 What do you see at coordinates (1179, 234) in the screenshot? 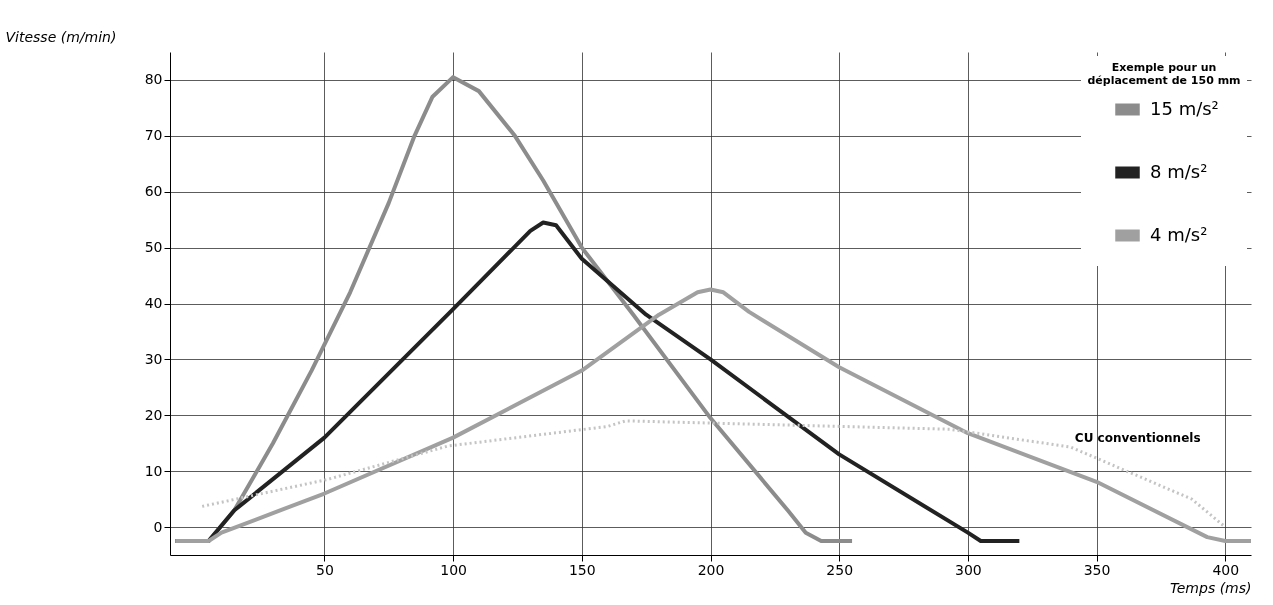
I see `legend-label: 4 m/s²` at bounding box center [1179, 234].